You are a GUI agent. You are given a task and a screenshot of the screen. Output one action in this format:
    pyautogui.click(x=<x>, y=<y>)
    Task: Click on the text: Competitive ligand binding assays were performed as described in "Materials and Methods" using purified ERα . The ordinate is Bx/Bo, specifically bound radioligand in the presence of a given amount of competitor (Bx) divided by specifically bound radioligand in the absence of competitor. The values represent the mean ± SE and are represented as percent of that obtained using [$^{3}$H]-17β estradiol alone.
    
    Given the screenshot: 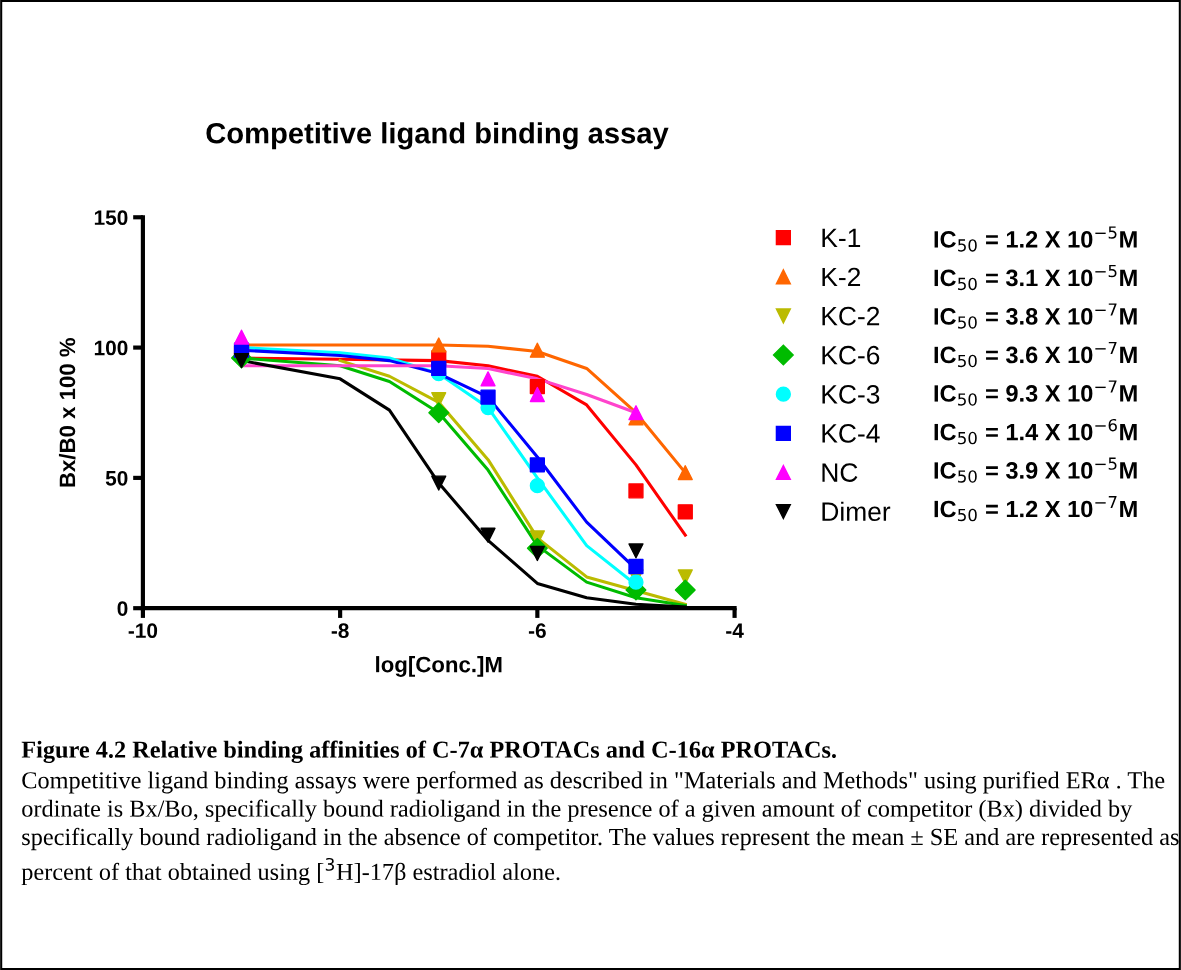 What is the action you would take?
    pyautogui.click(x=600, y=828)
    